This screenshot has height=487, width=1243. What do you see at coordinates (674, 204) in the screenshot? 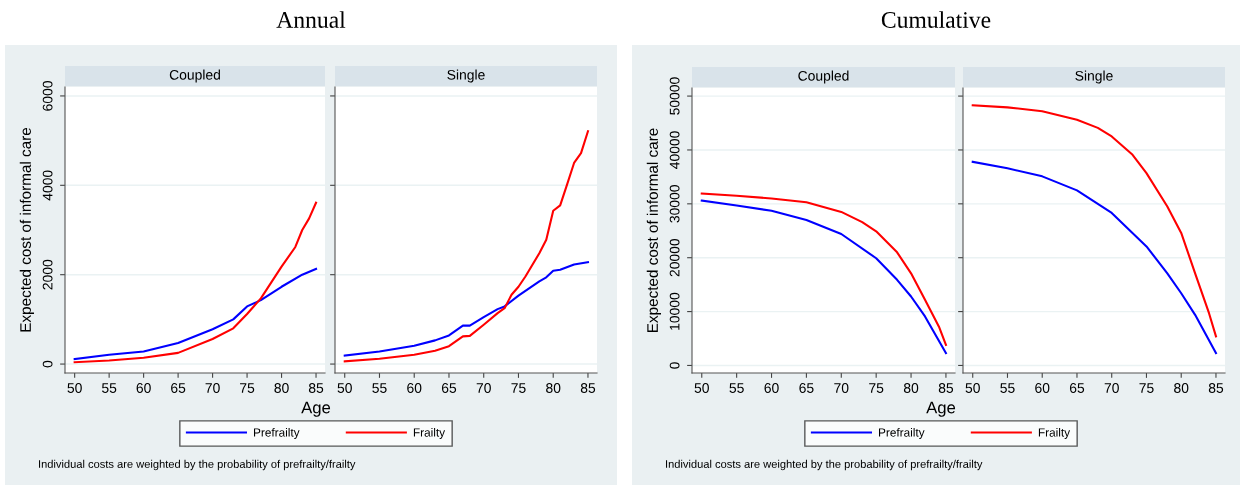
I see `y-tick-label: 30000` at bounding box center [674, 204].